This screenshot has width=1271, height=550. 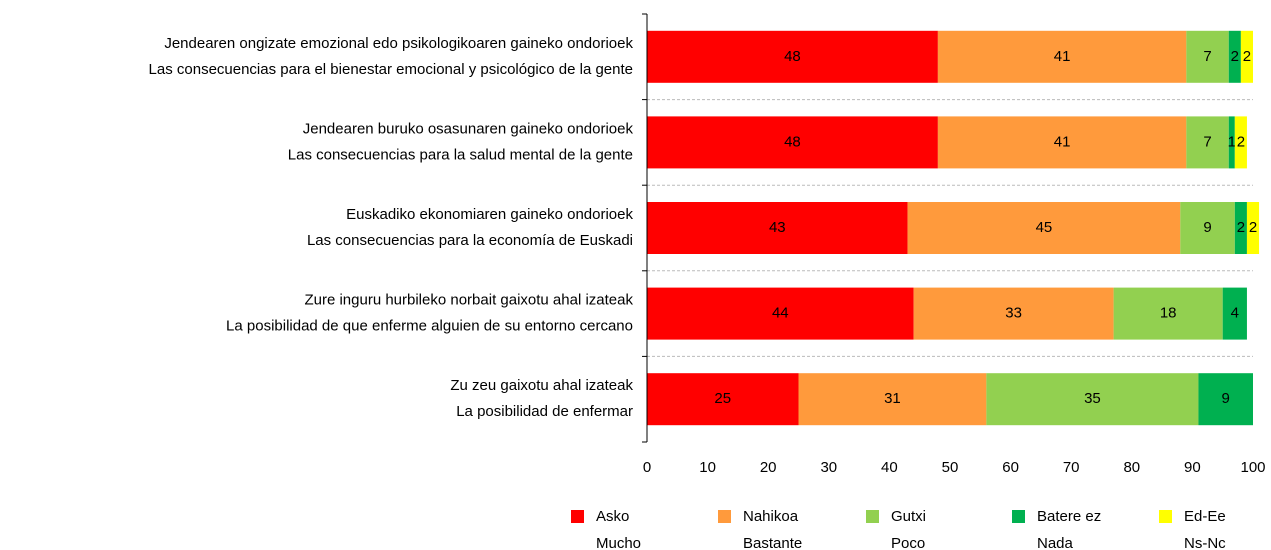 What do you see at coordinates (1055, 542) in the screenshot?
I see `legend-label: Nada` at bounding box center [1055, 542].